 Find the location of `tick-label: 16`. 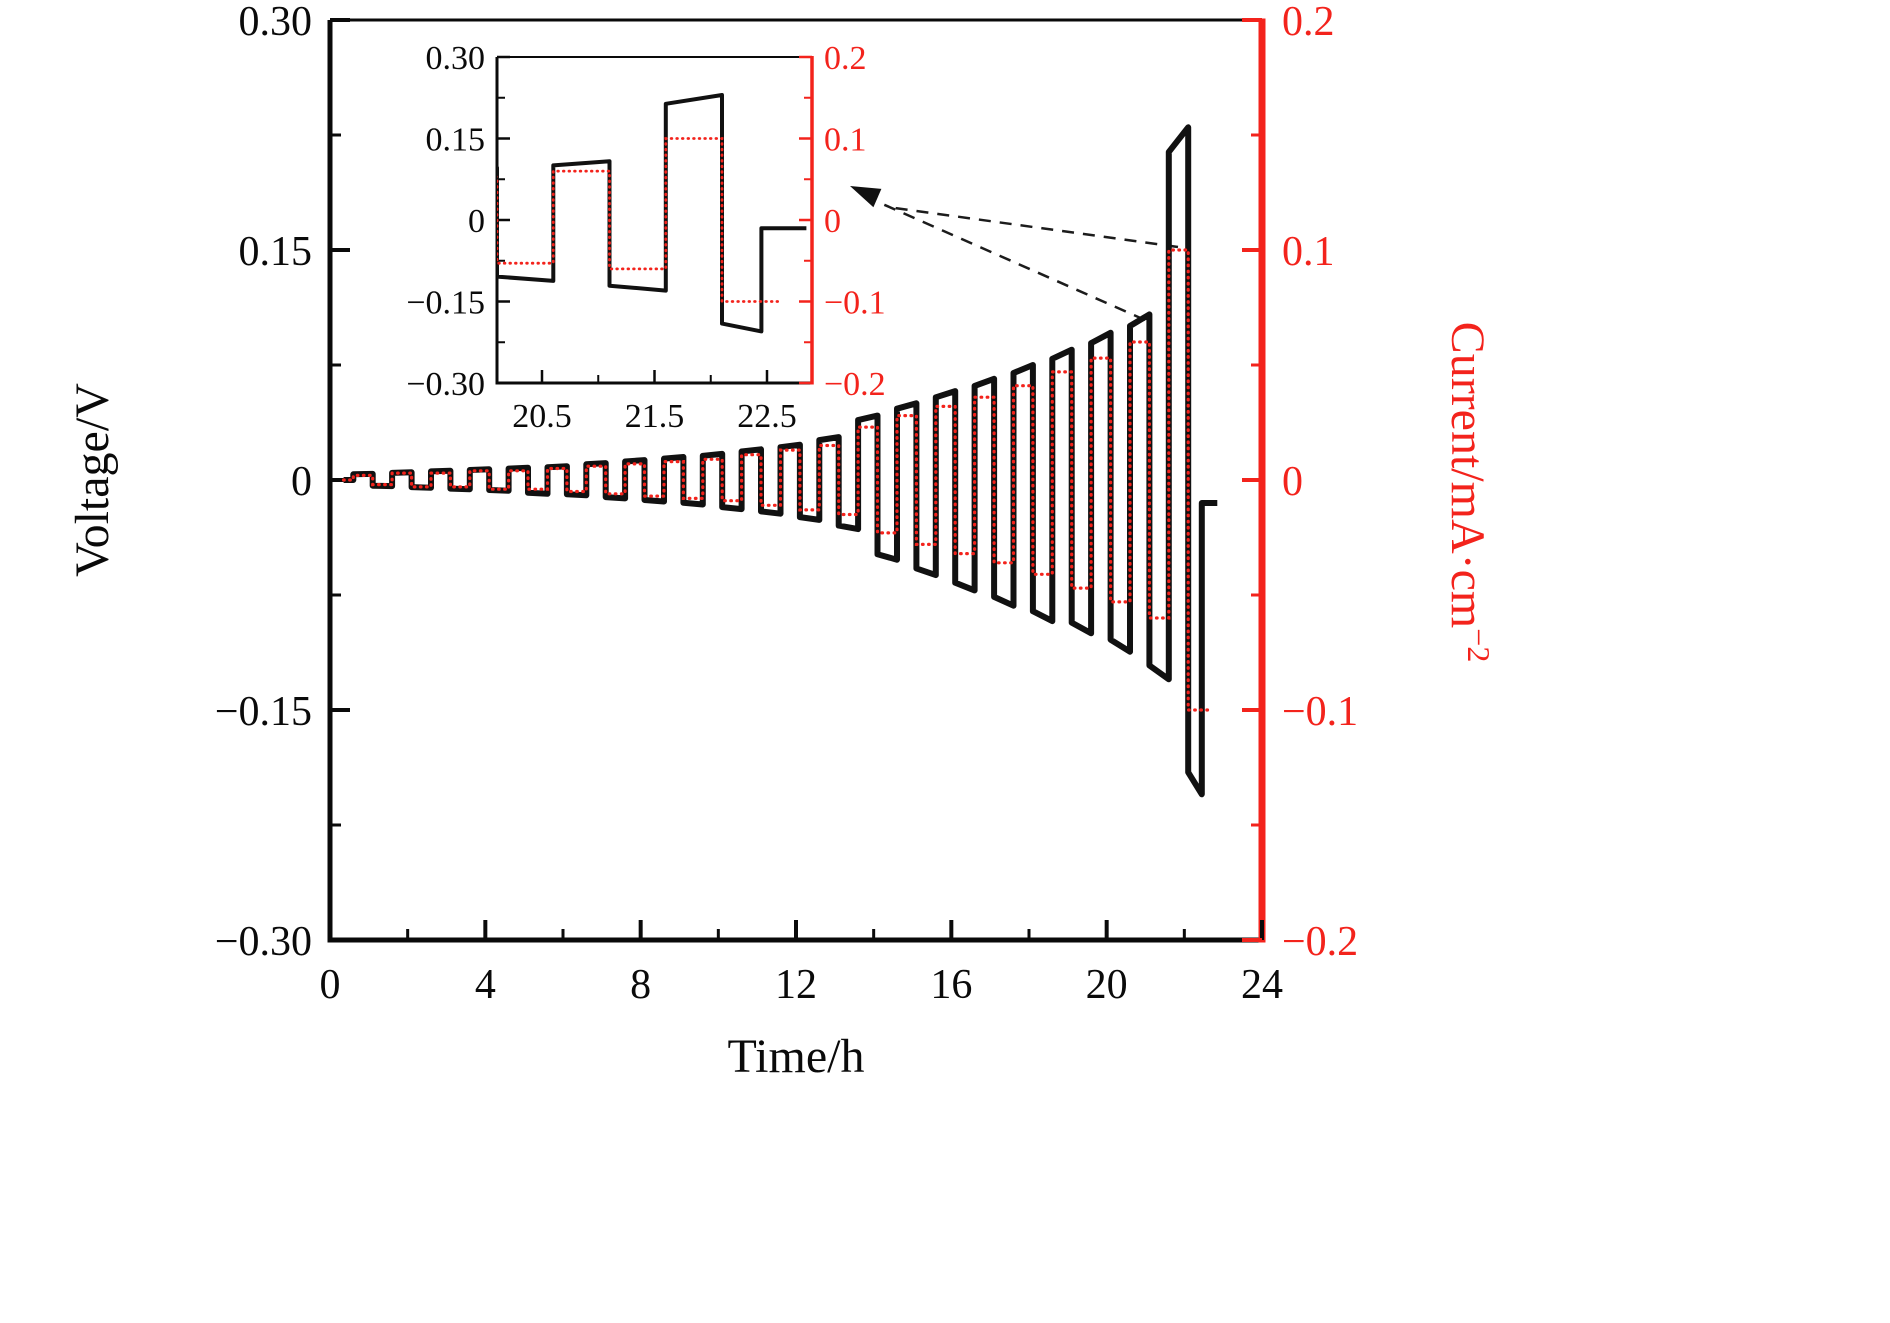

tick-label: 16 is located at coordinates (951, 985).